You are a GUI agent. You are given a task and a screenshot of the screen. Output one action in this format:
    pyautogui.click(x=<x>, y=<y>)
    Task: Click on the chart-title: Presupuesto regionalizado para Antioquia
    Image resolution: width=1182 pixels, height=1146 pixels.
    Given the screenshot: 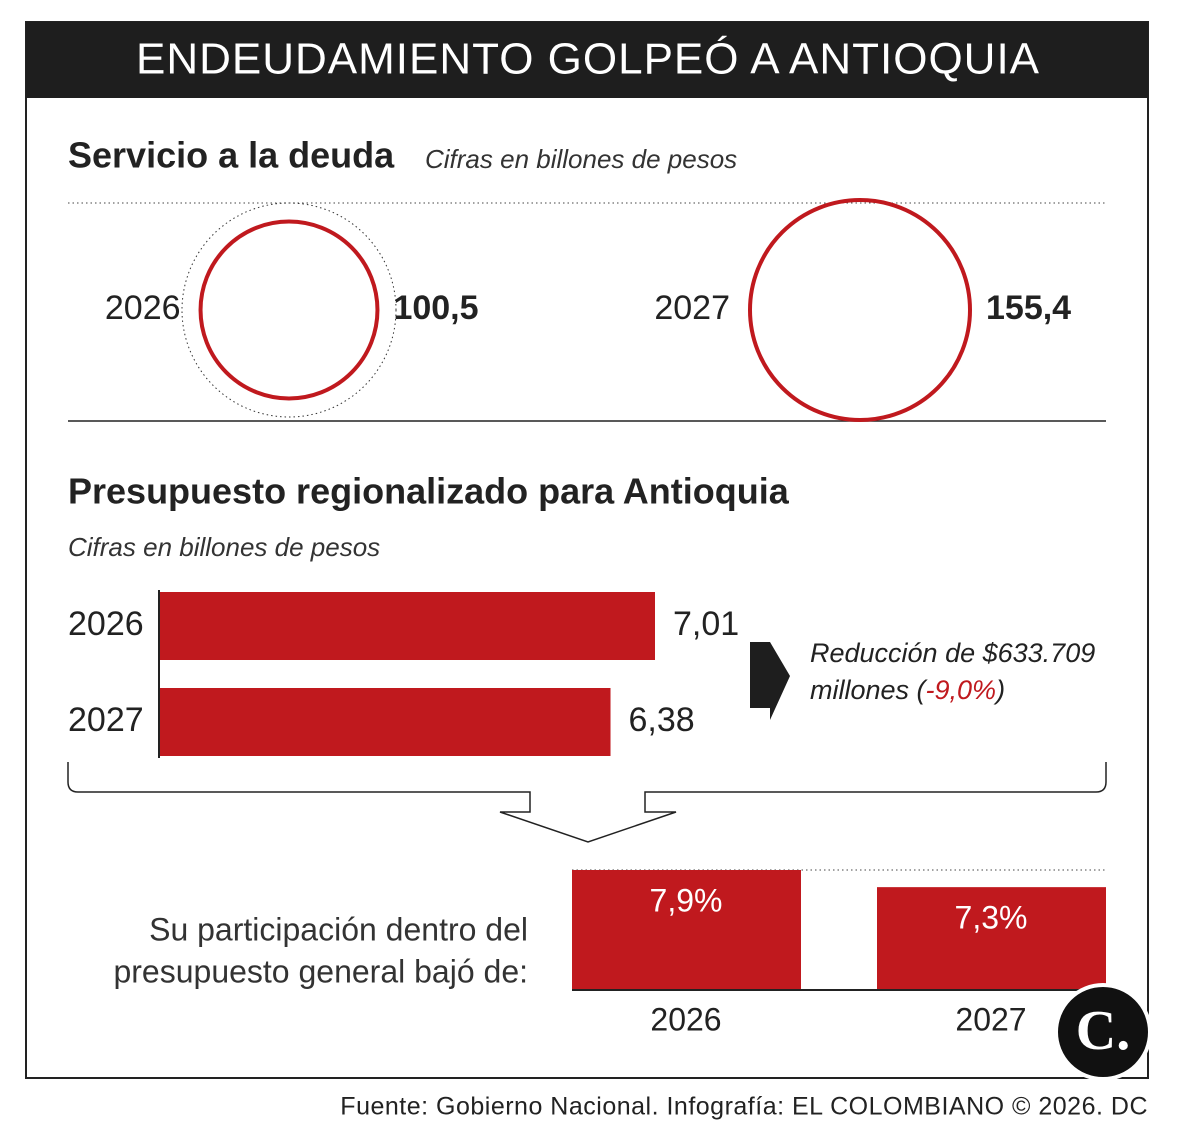 What is the action you would take?
    pyautogui.click(x=429, y=491)
    